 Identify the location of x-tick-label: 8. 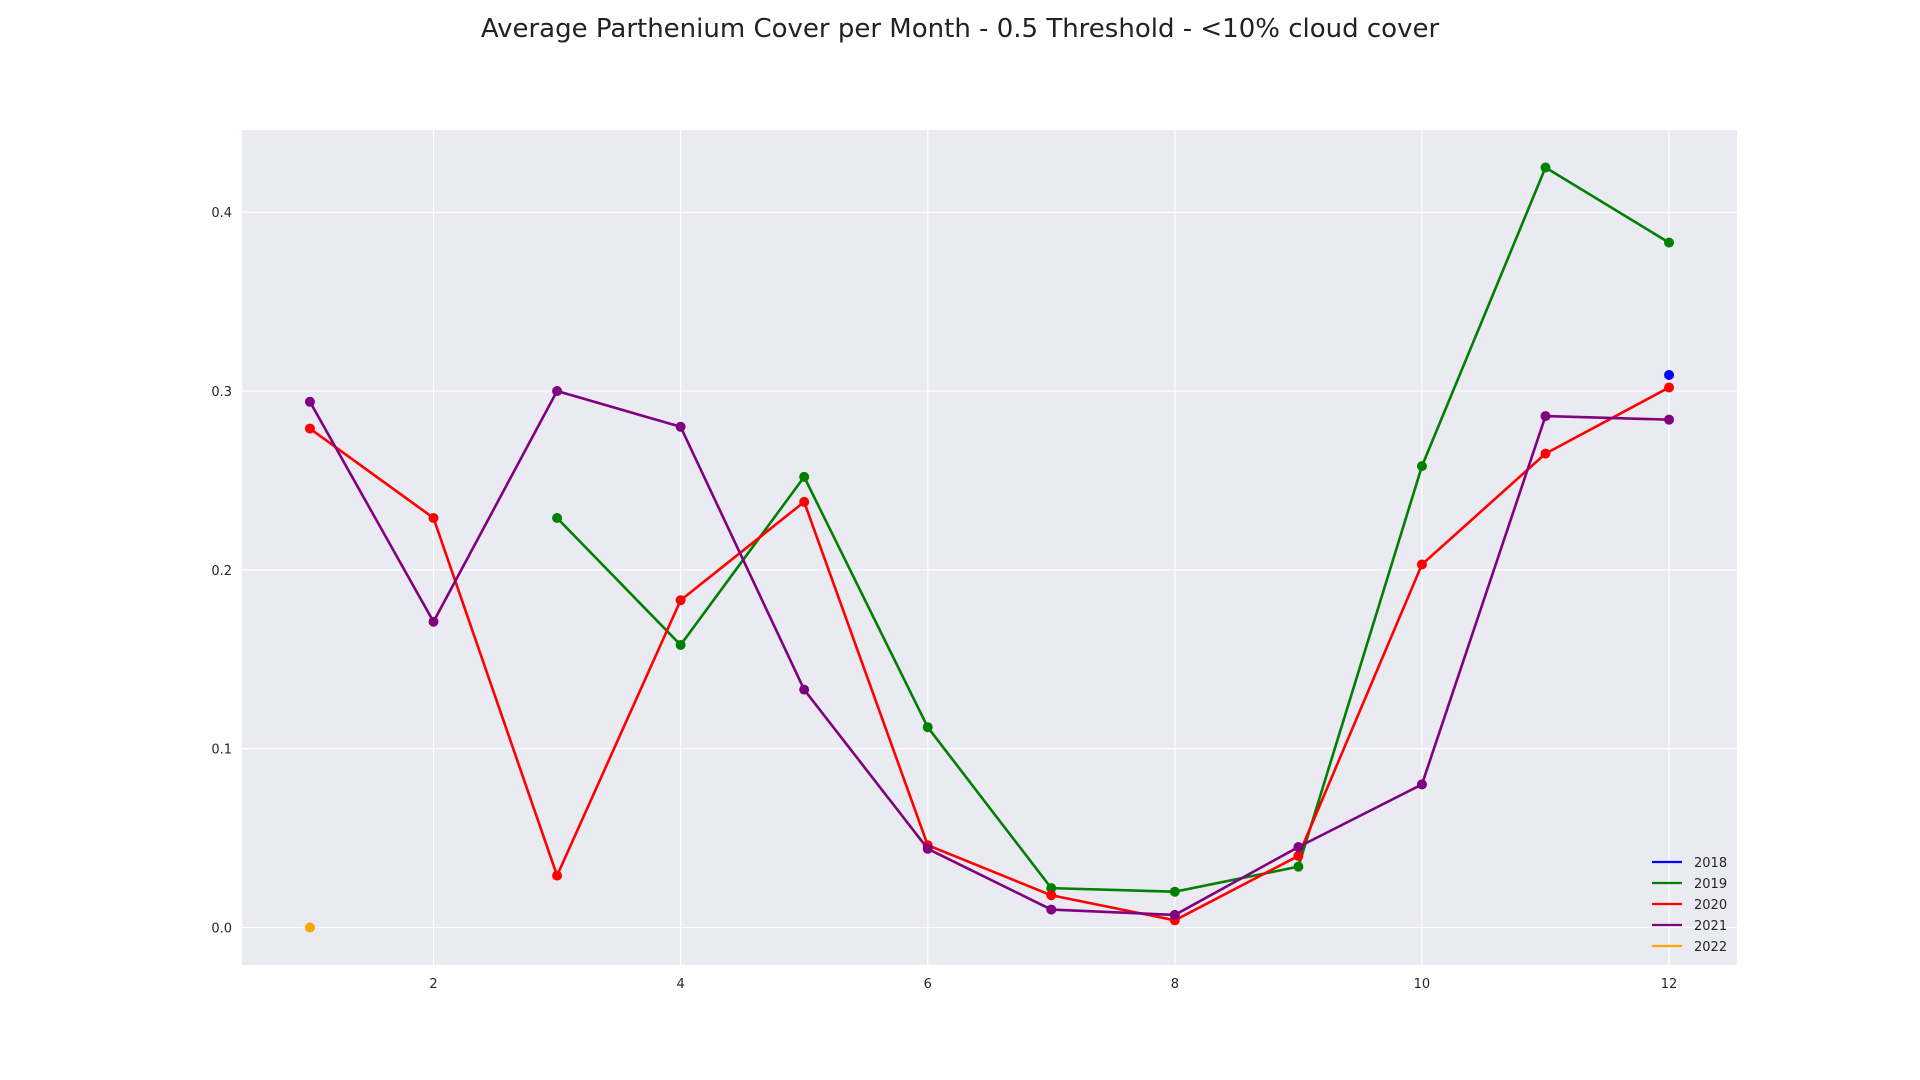
(1175, 984).